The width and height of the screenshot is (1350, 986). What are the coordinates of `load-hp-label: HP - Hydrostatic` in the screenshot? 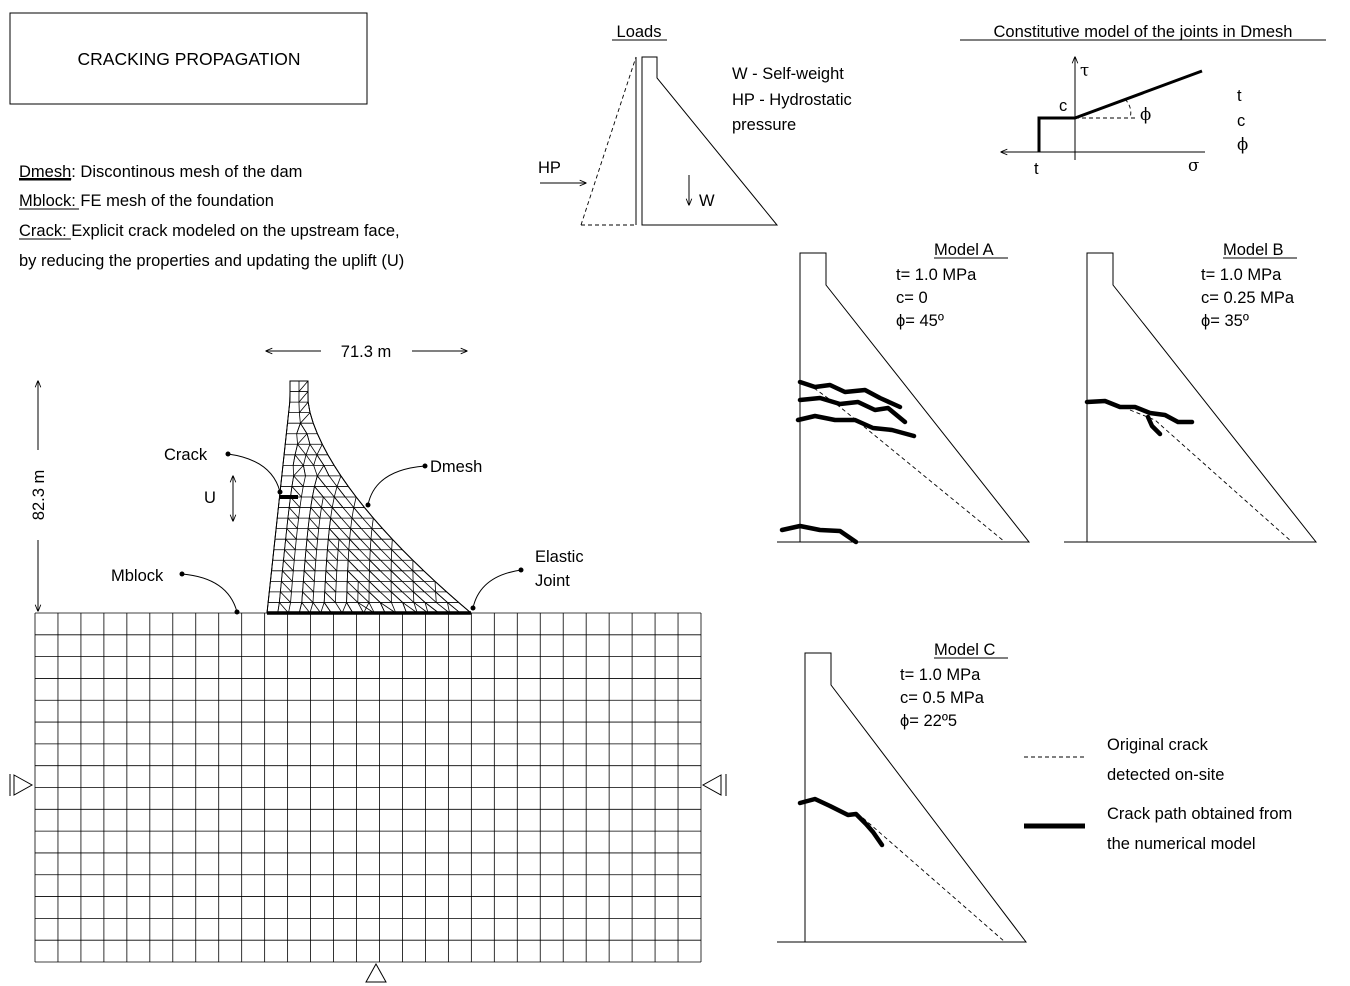 It's located at (792, 100).